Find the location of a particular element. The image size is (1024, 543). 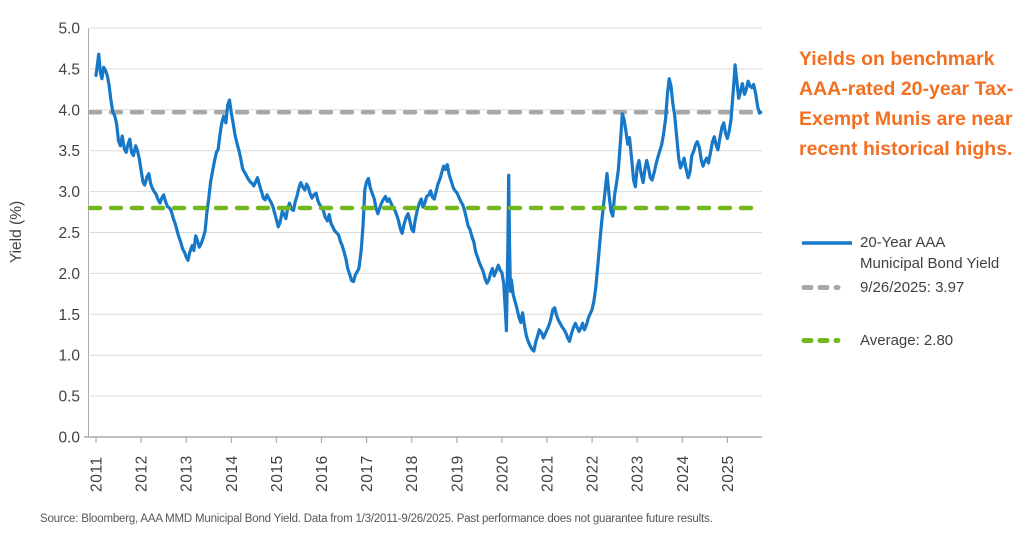

x-tick-label: 2019 is located at coordinates (457, 473).